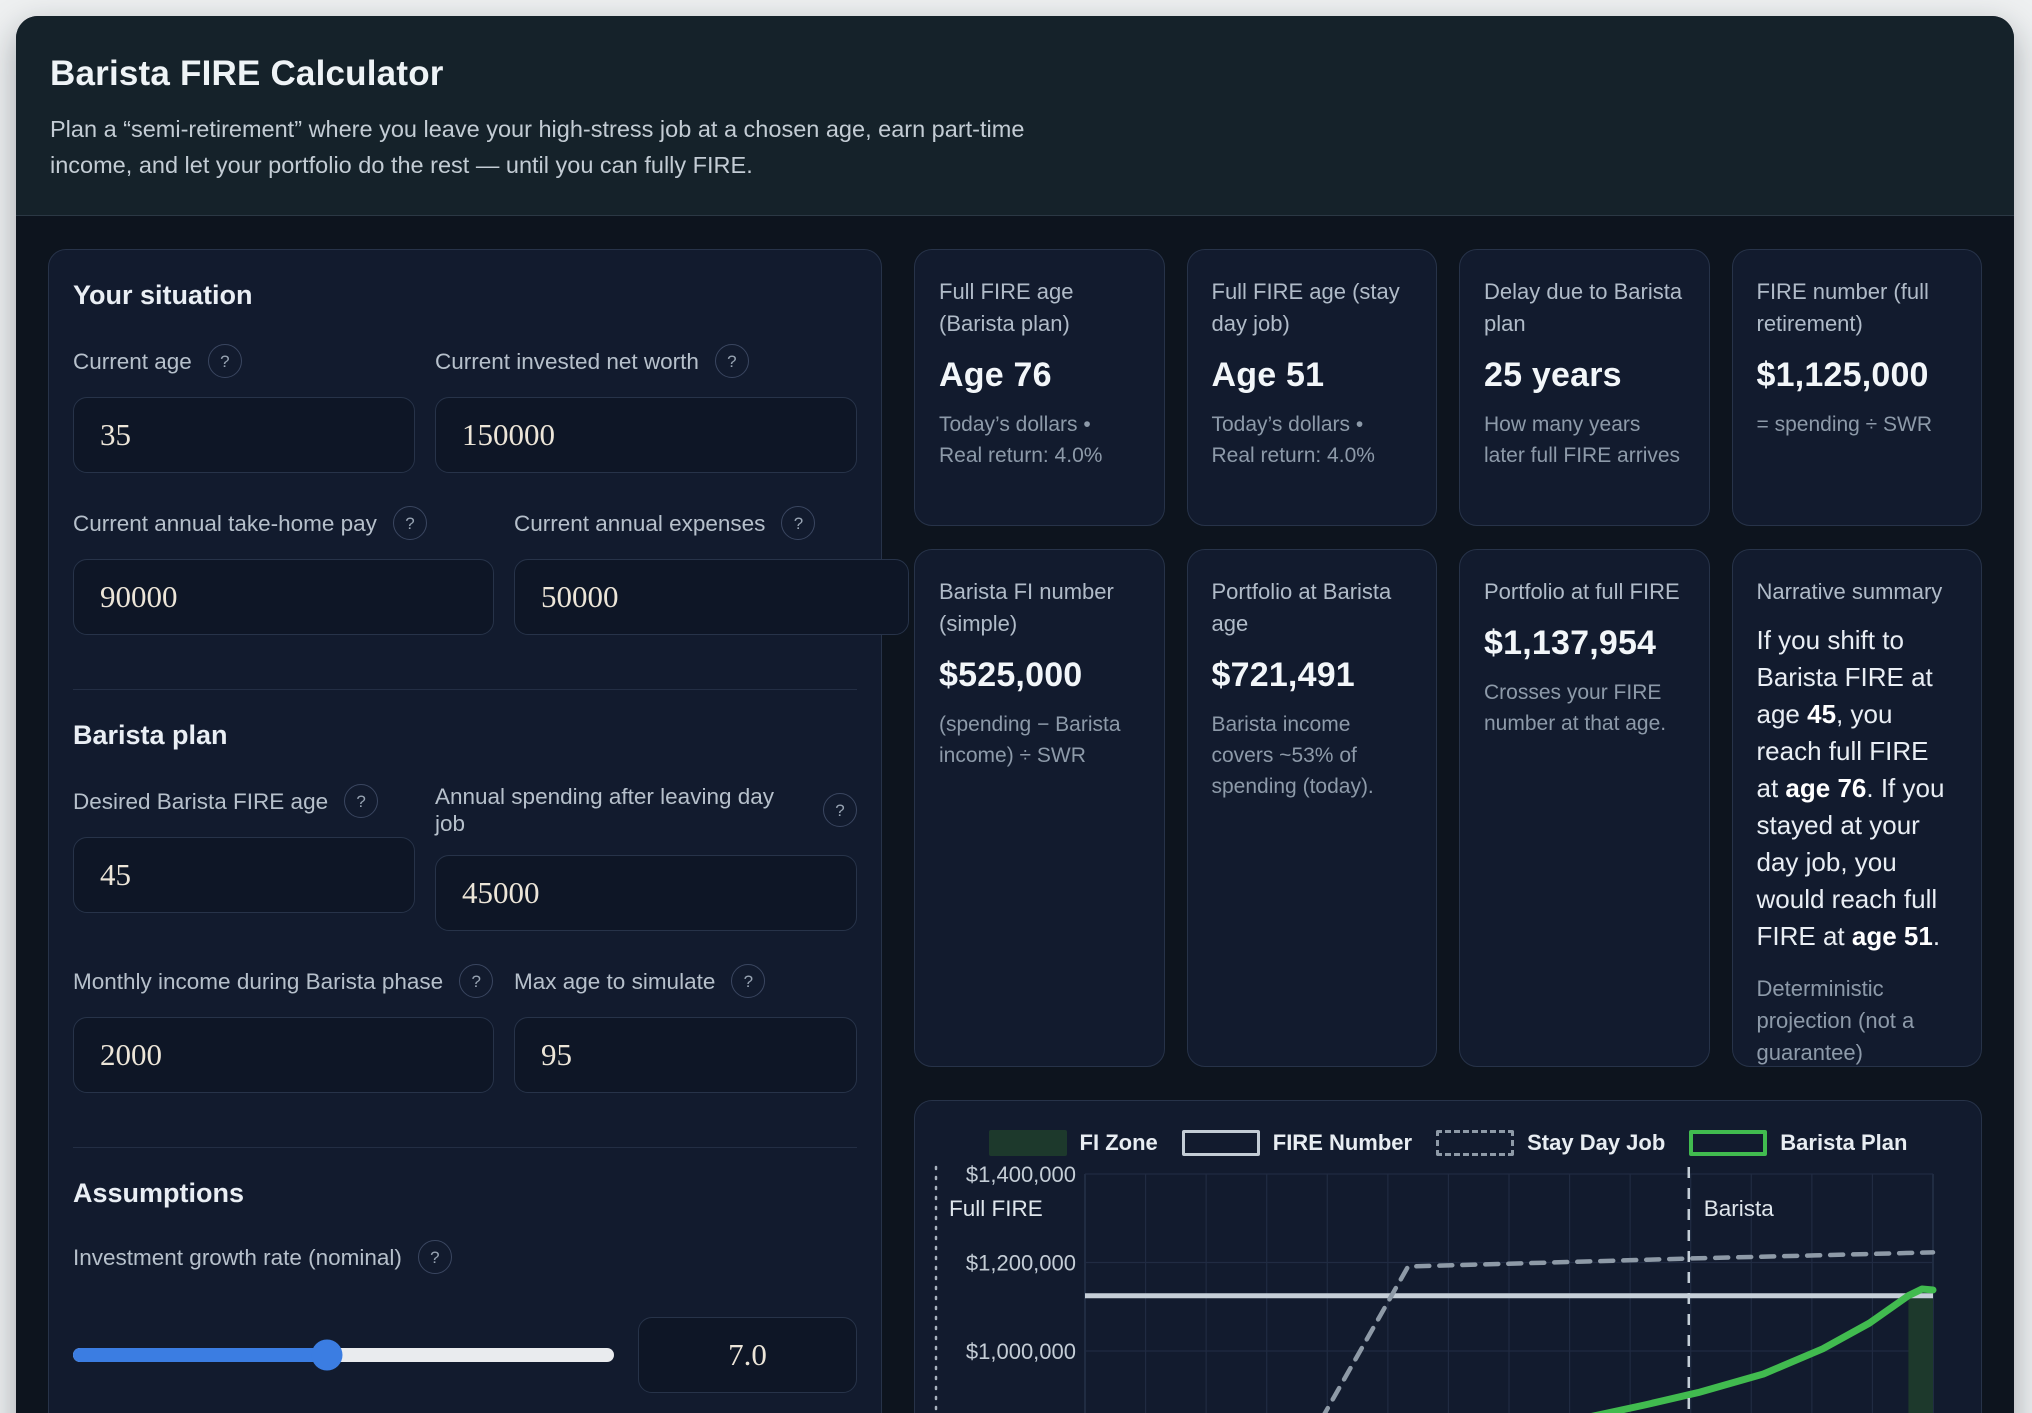  I want to click on stat-value: 25 years, so click(1553, 375).